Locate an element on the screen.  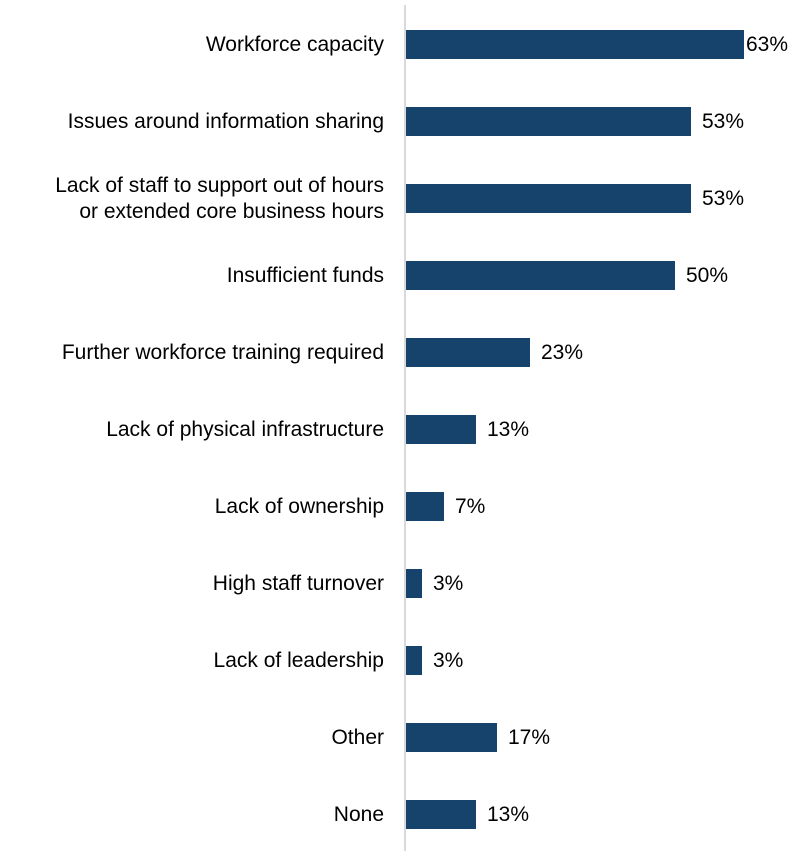
value-label: 23% is located at coordinates (562, 352).